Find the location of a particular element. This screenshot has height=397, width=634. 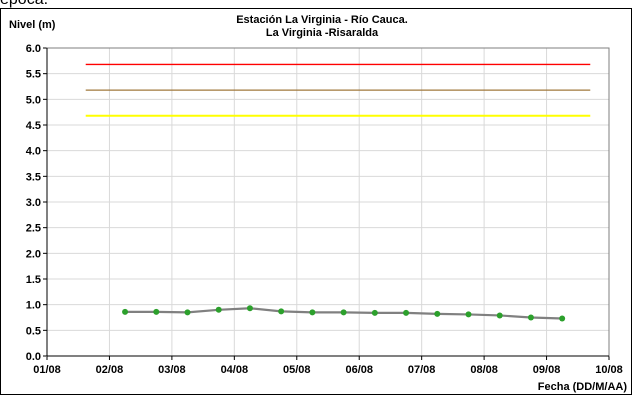

y-tick-label: 3.5 is located at coordinates (33, 177).